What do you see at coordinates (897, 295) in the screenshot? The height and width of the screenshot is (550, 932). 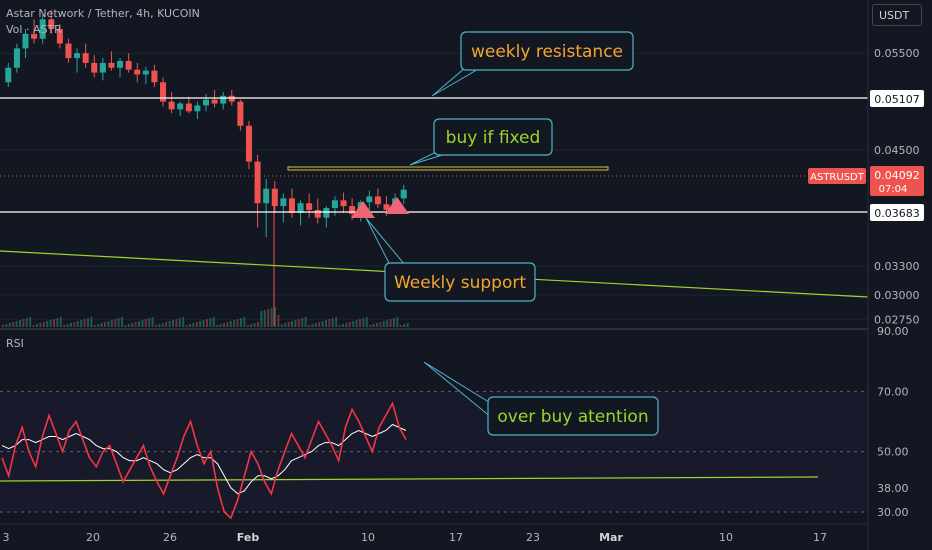 I see `price-tick-label: 0.03000` at bounding box center [897, 295].